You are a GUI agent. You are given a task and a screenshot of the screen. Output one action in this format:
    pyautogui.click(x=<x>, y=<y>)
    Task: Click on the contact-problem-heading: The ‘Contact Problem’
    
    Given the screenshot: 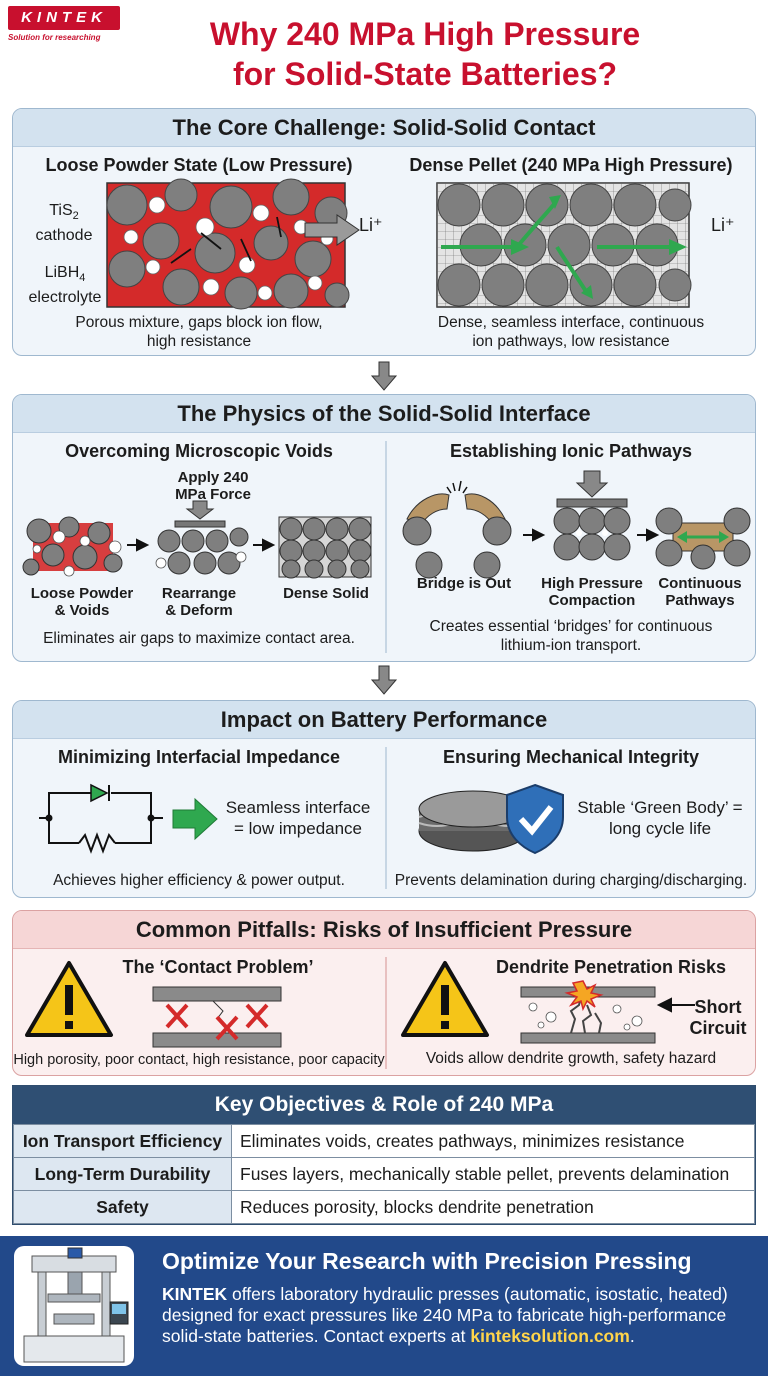 What is the action you would take?
    pyautogui.click(x=218, y=967)
    